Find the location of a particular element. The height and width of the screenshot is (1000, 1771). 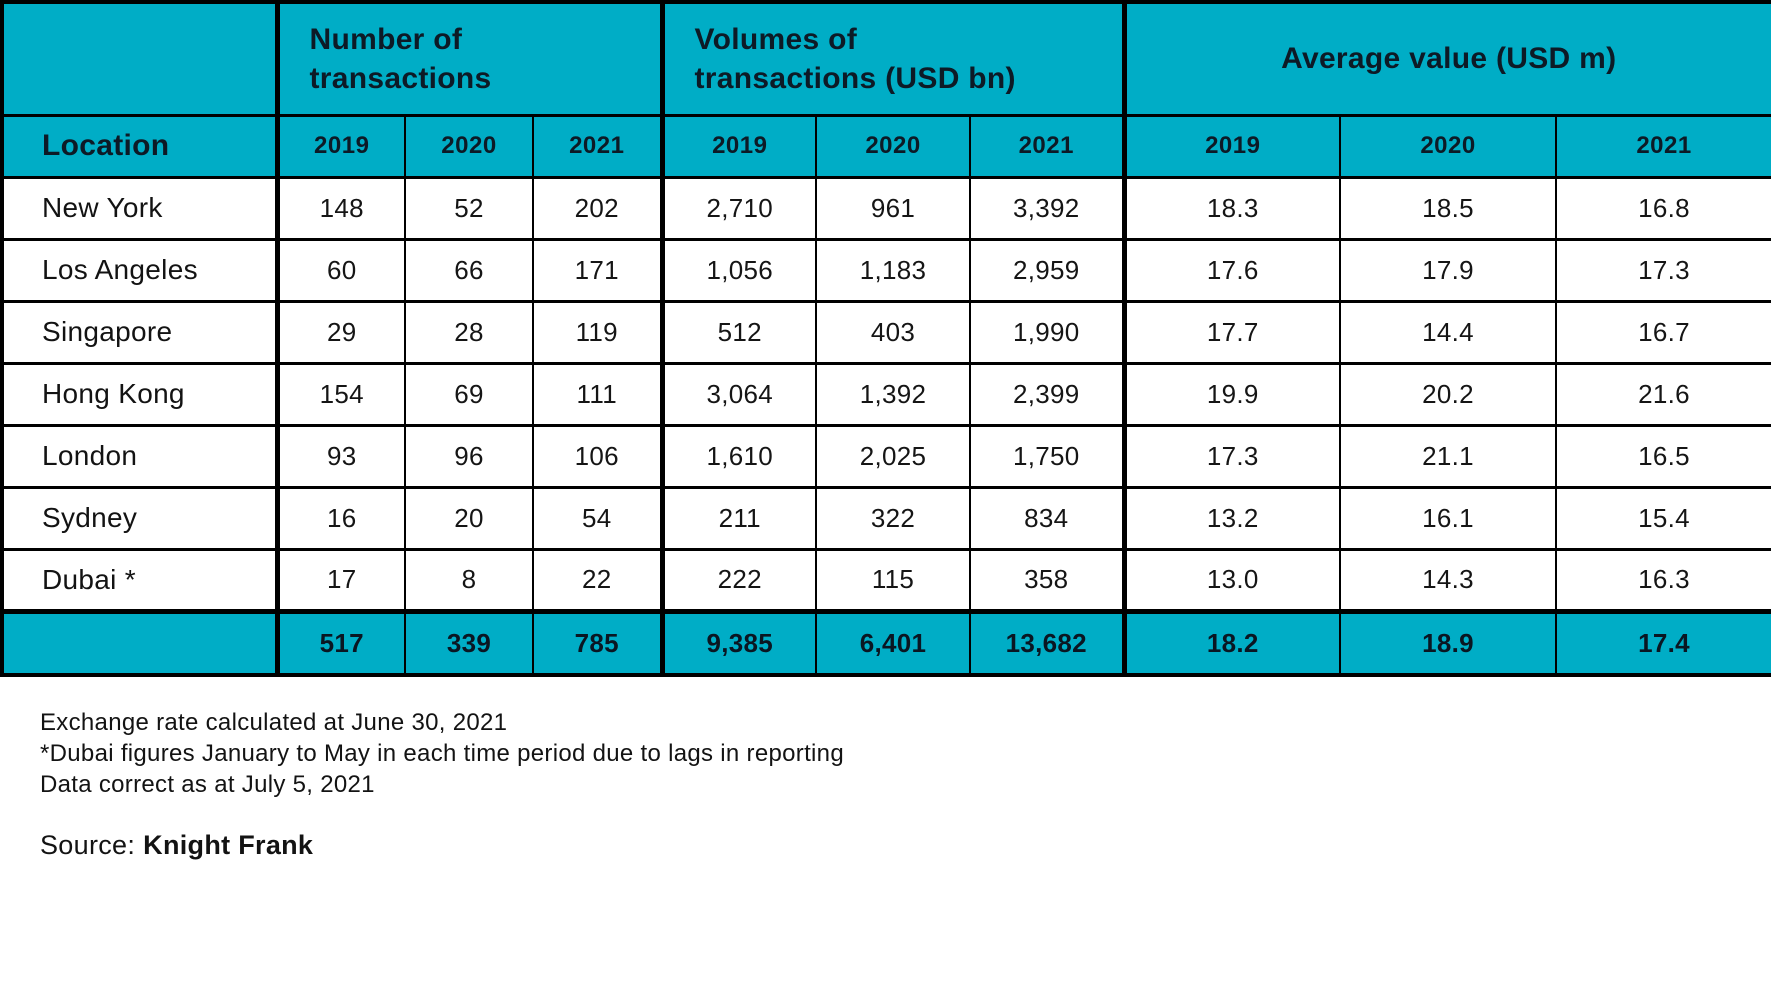

value-cell: 13.2 is located at coordinates (1231, 517).